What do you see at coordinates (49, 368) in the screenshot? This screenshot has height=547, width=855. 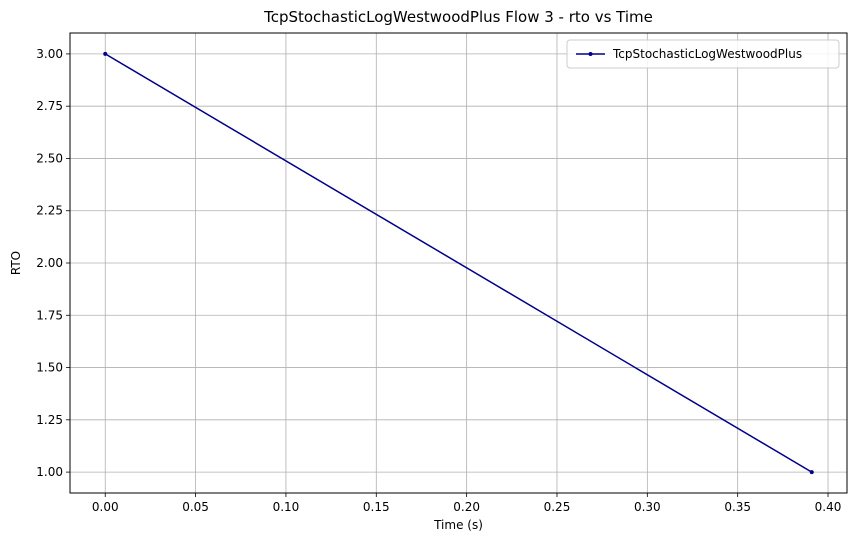 I see `y-tick-label: 1.50` at bounding box center [49, 368].